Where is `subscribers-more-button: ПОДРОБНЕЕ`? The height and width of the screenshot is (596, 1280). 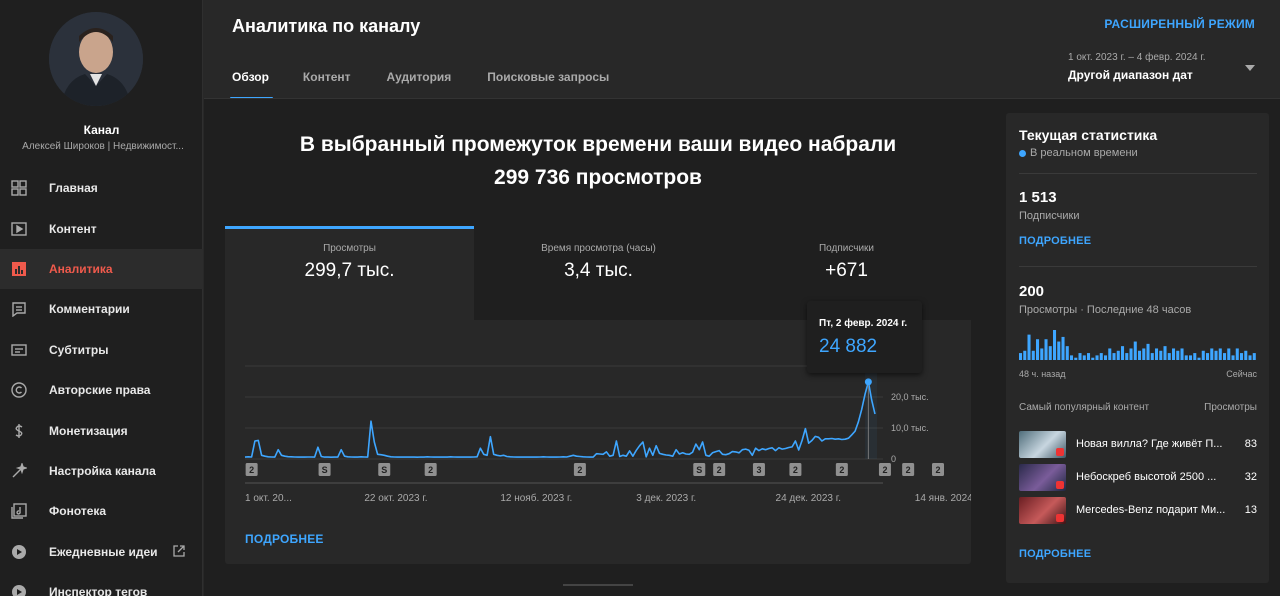 subscribers-more-button: ПОДРОБНЕЕ is located at coordinates (1055, 241).